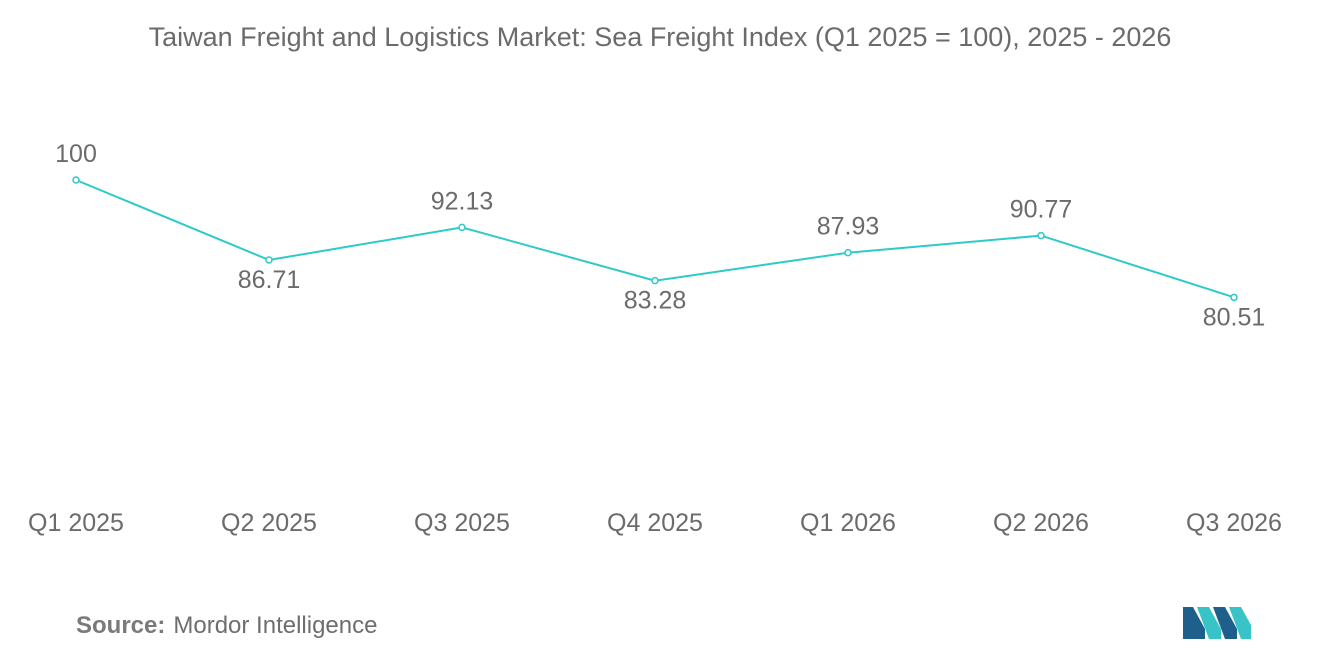  I want to click on x-tick-label: Q2 2026, so click(1041, 523).